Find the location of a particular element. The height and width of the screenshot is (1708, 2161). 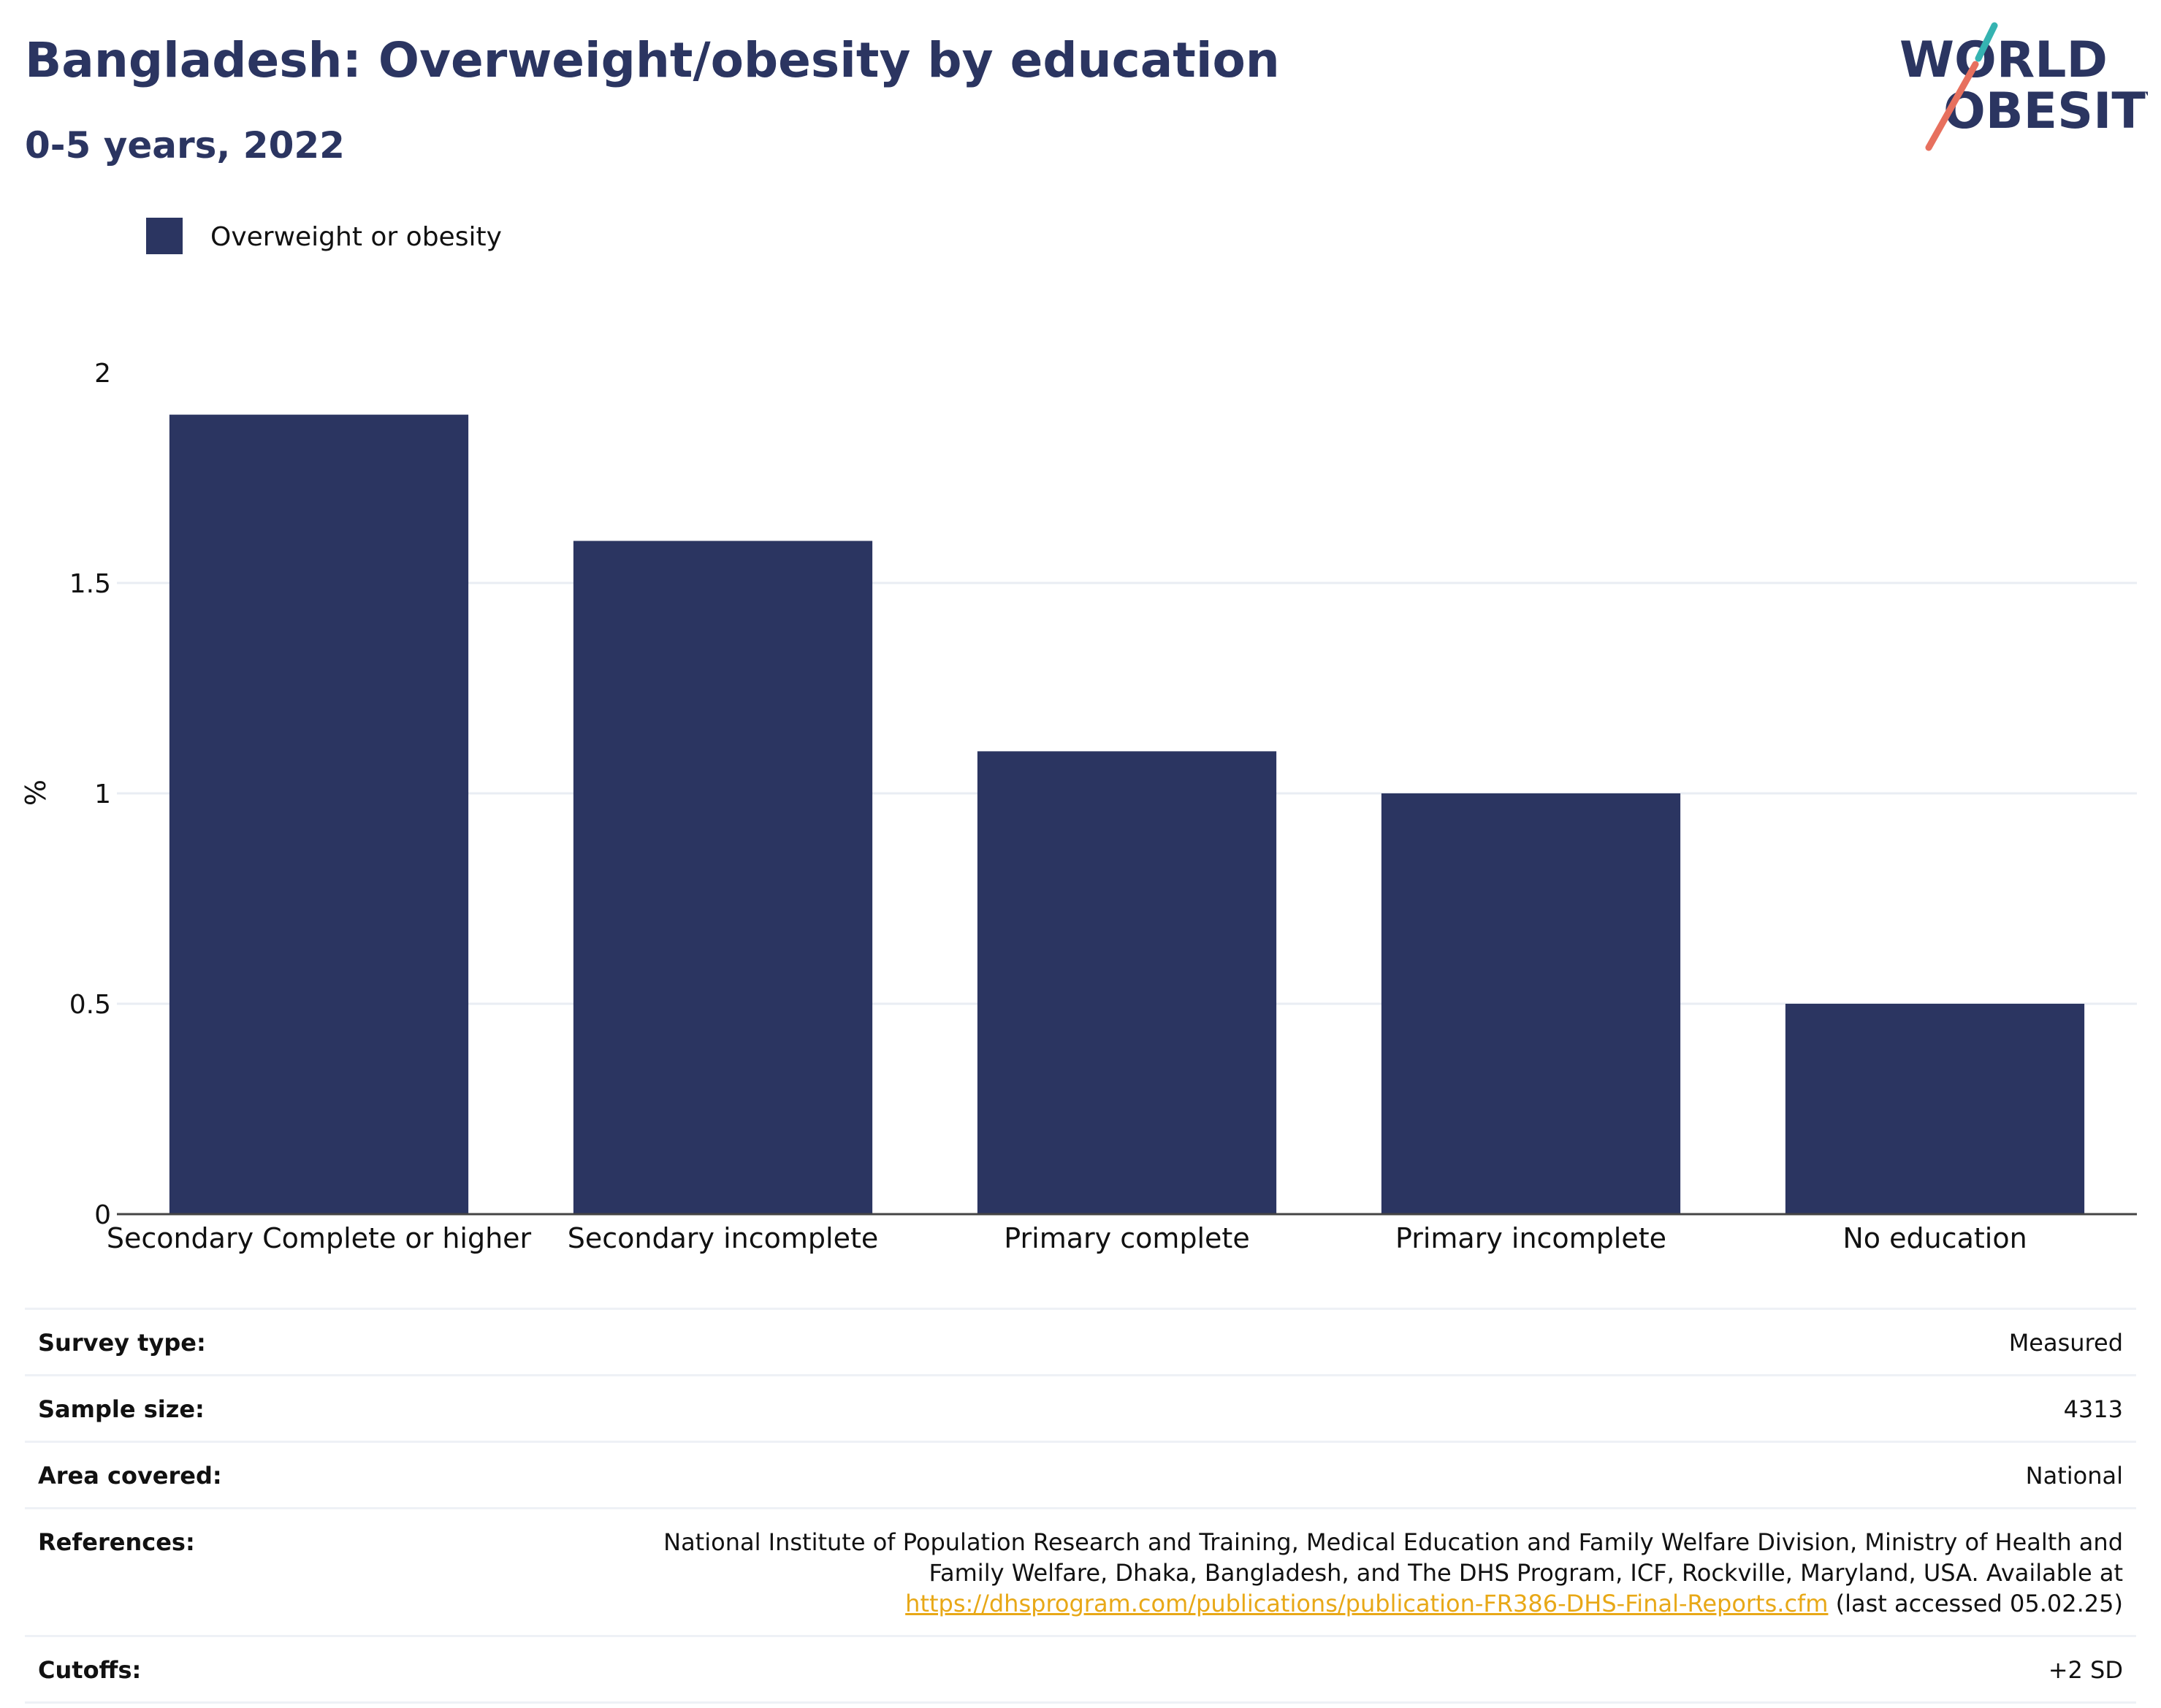

references-suffix: (last accessed 05.02.25) is located at coordinates (1975, 1604).